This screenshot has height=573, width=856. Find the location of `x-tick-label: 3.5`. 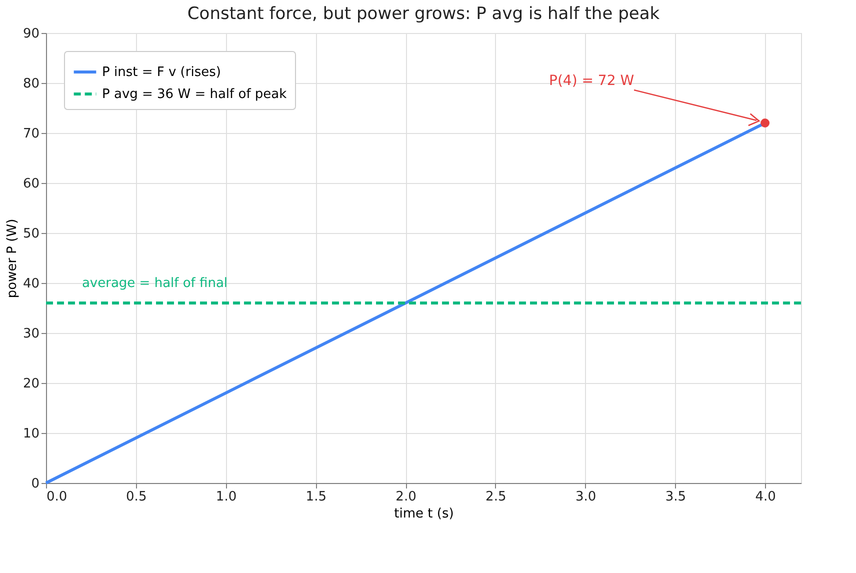

x-tick-label: 3.5 is located at coordinates (675, 497).